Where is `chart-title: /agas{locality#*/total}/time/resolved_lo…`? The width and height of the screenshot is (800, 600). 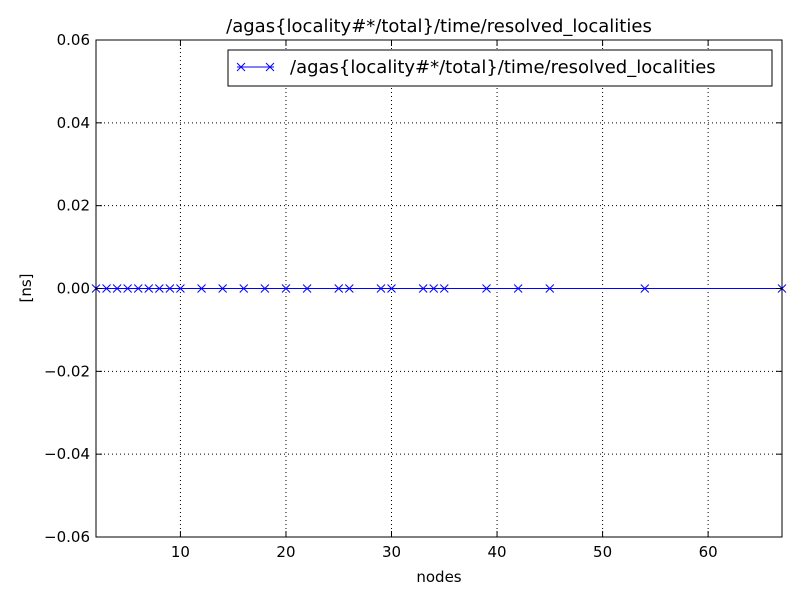 chart-title: /agas{locality#*/total}/time/resolved_lo… is located at coordinates (439, 26).